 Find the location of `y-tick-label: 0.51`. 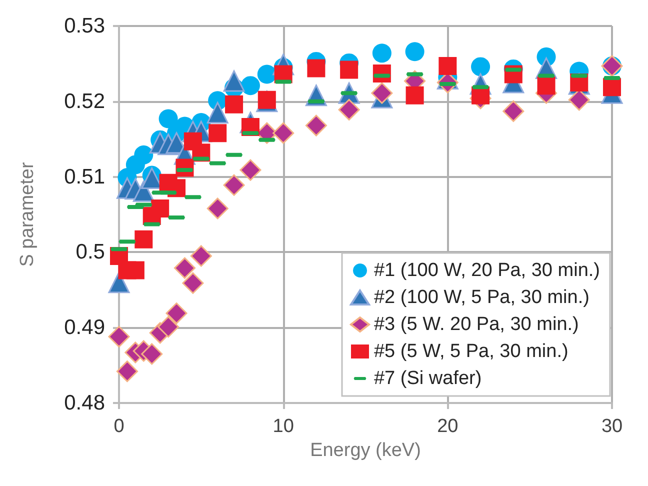

y-tick-label: 0.51 is located at coordinates (84, 176).